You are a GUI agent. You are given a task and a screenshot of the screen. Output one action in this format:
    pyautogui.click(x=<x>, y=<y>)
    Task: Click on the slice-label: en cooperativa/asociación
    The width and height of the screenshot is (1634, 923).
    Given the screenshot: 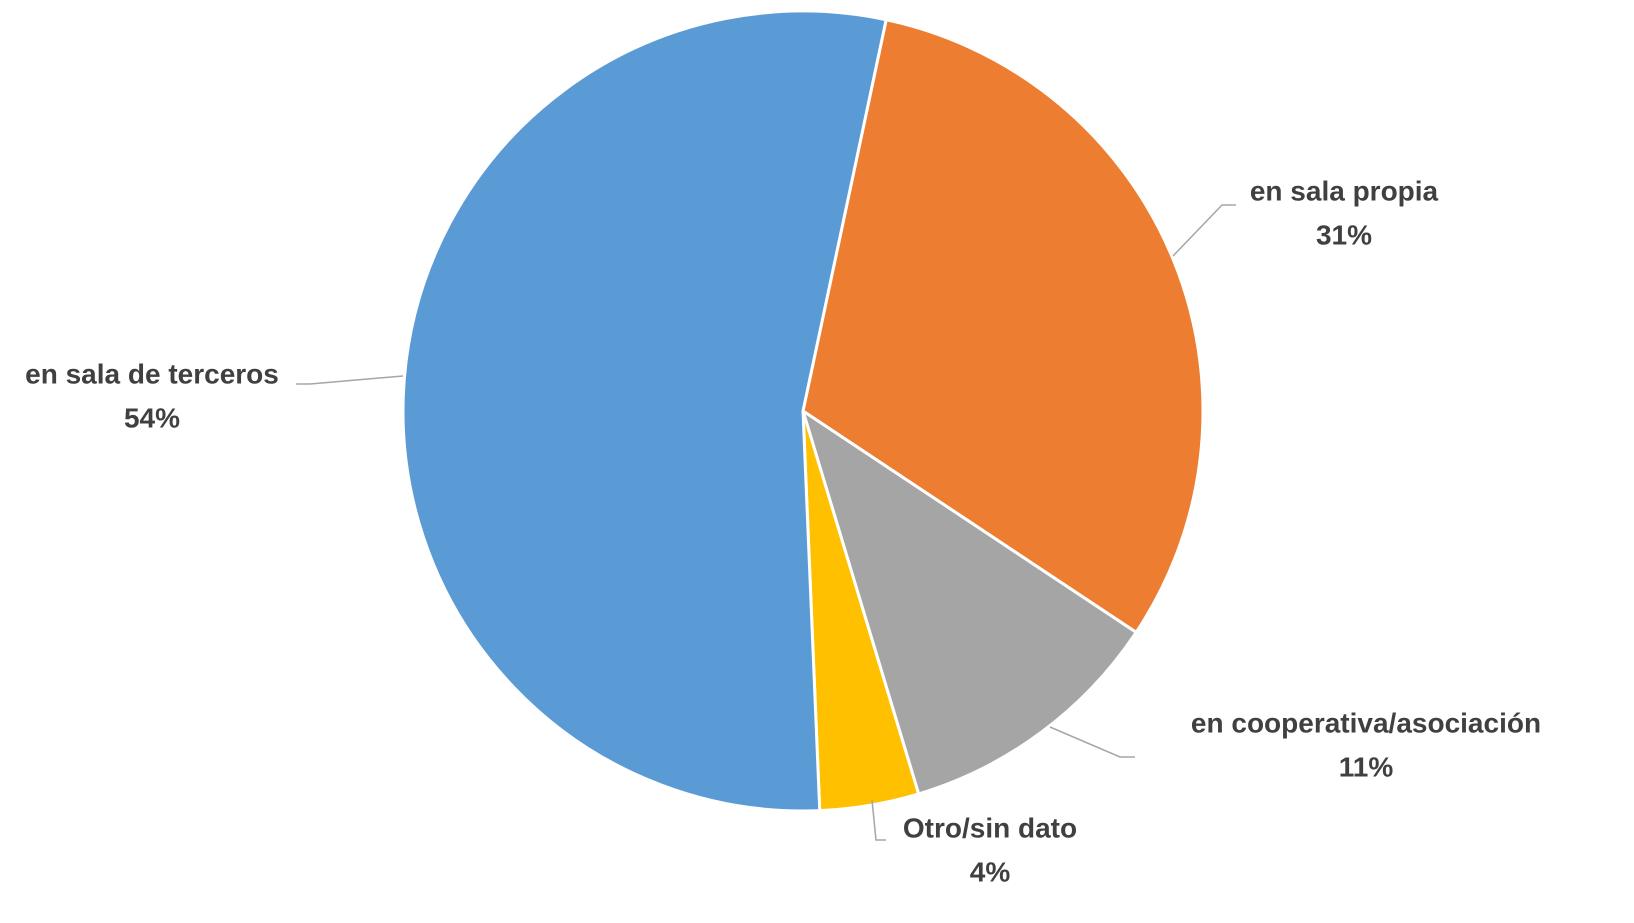 What is the action you would take?
    pyautogui.click(x=1366, y=722)
    